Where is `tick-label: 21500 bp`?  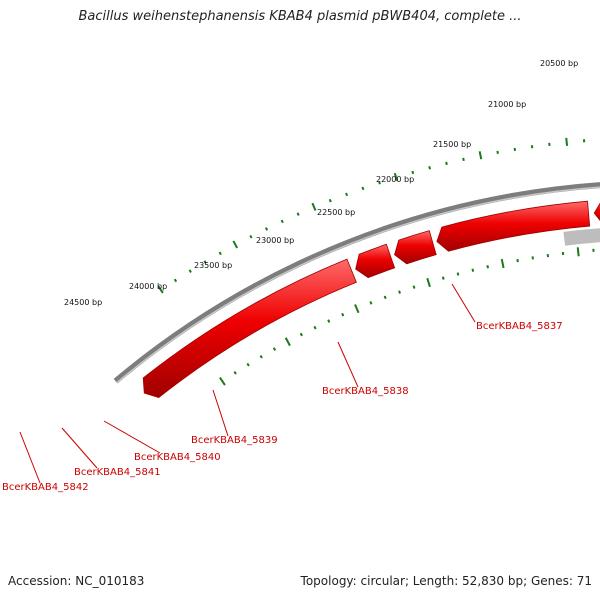
tick-label: 21500 bp is located at coordinates (452, 144).